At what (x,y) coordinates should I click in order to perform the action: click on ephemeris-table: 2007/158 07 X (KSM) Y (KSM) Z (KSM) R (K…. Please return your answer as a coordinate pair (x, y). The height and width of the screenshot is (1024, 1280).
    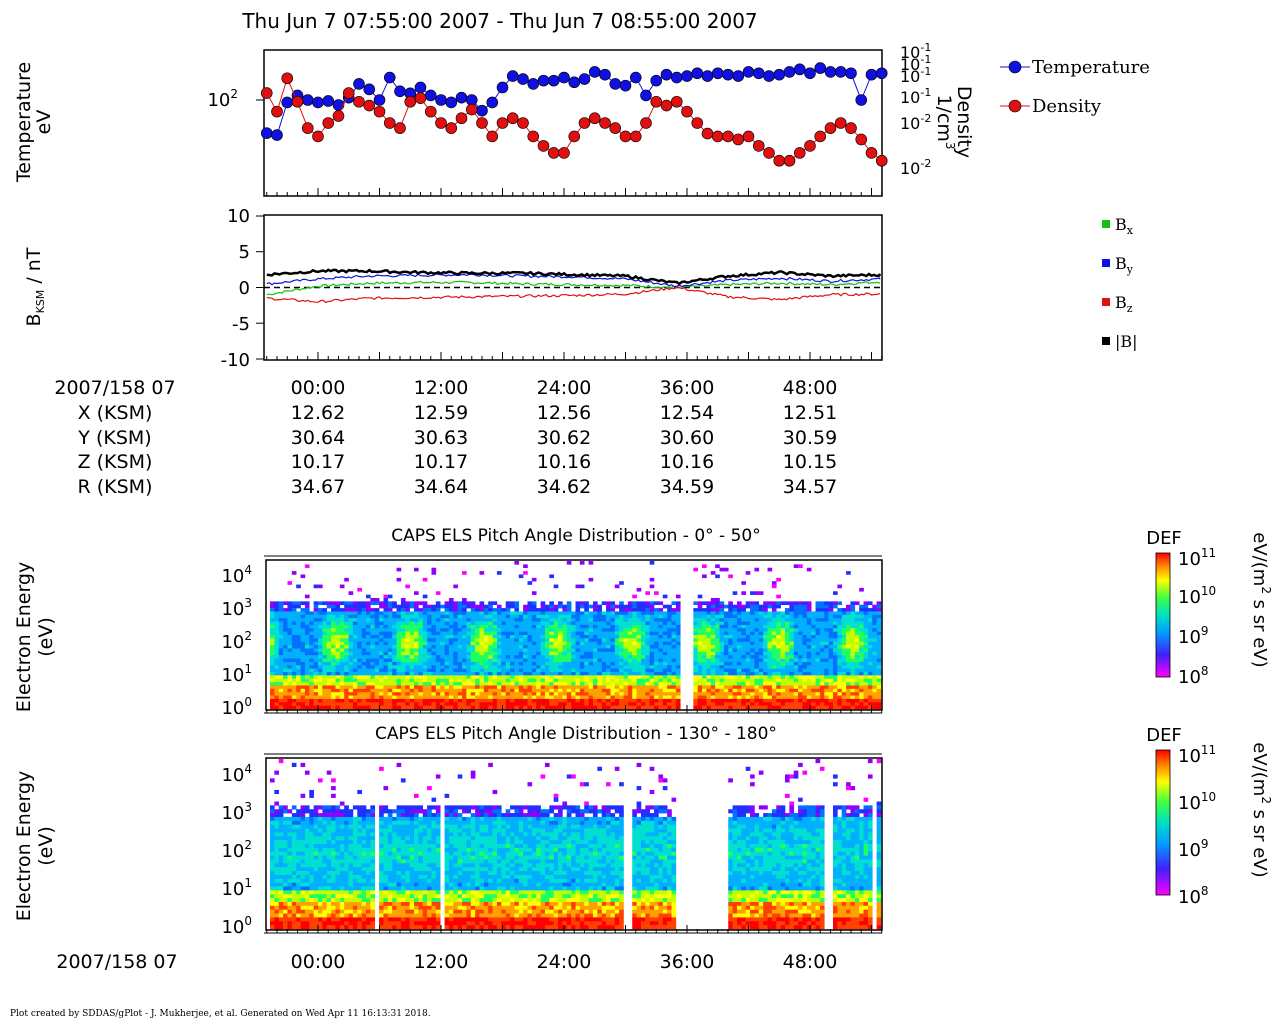
    Looking at the image, I should click on (445, 437).